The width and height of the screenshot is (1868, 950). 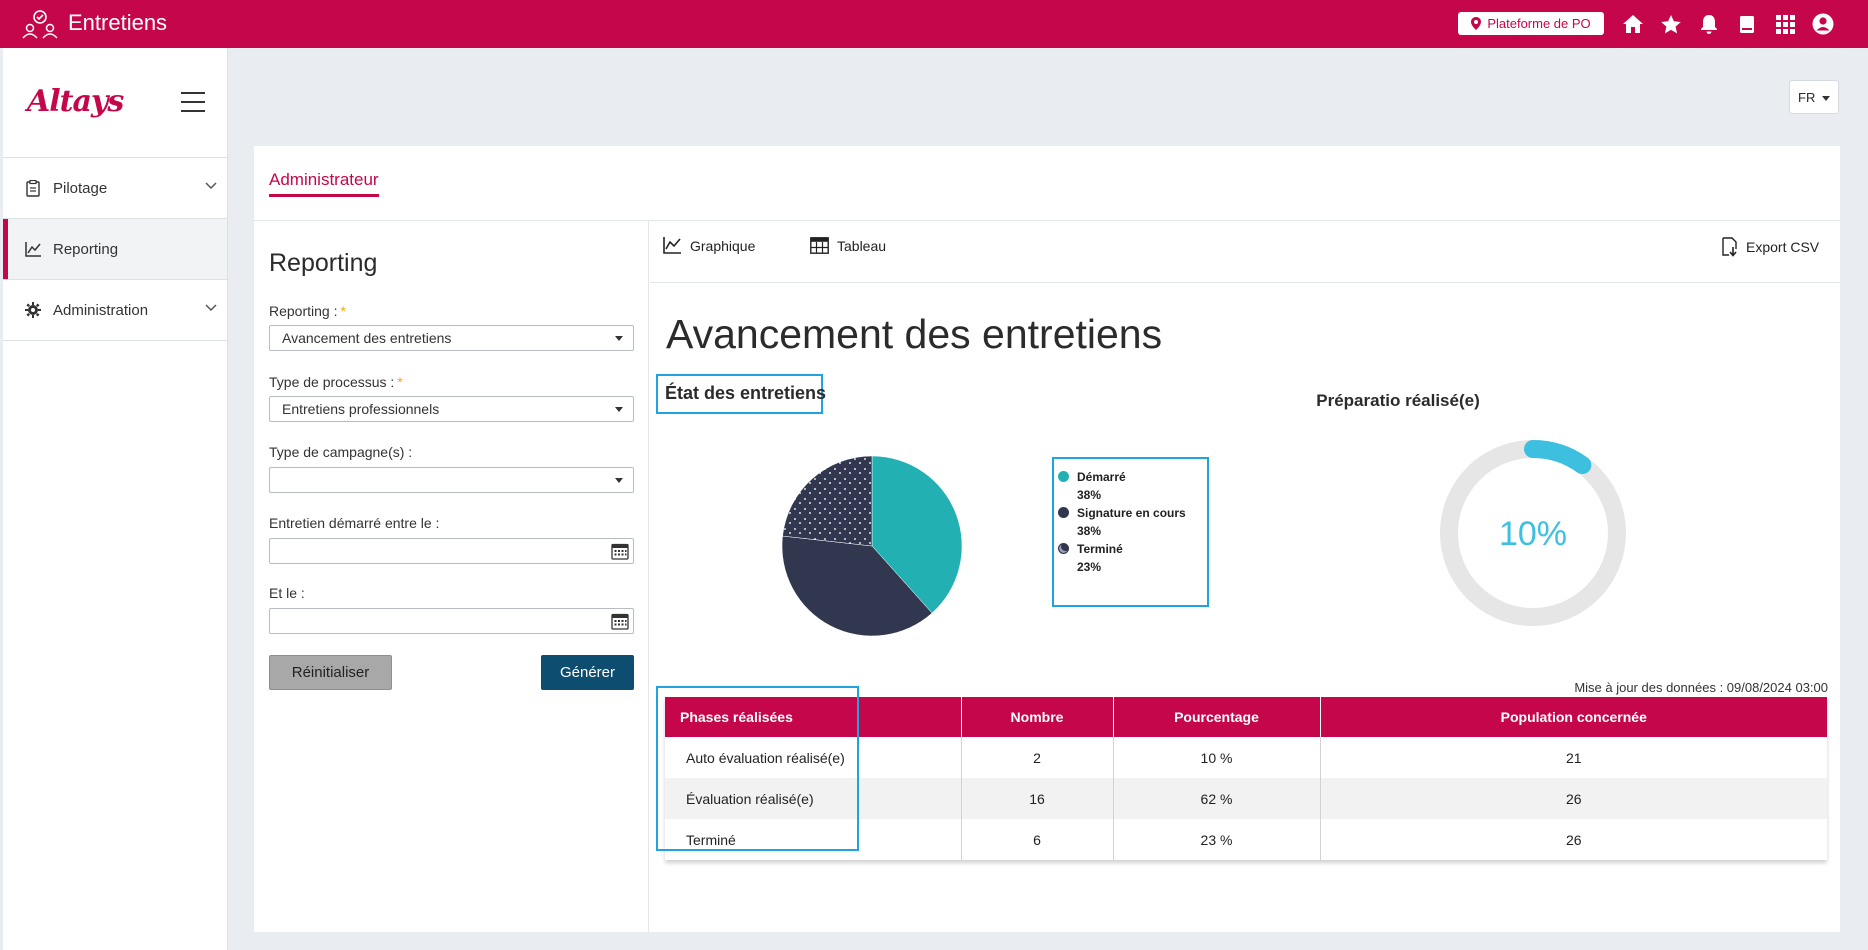 I want to click on chart-view-button: Graphique, so click(x=709, y=245).